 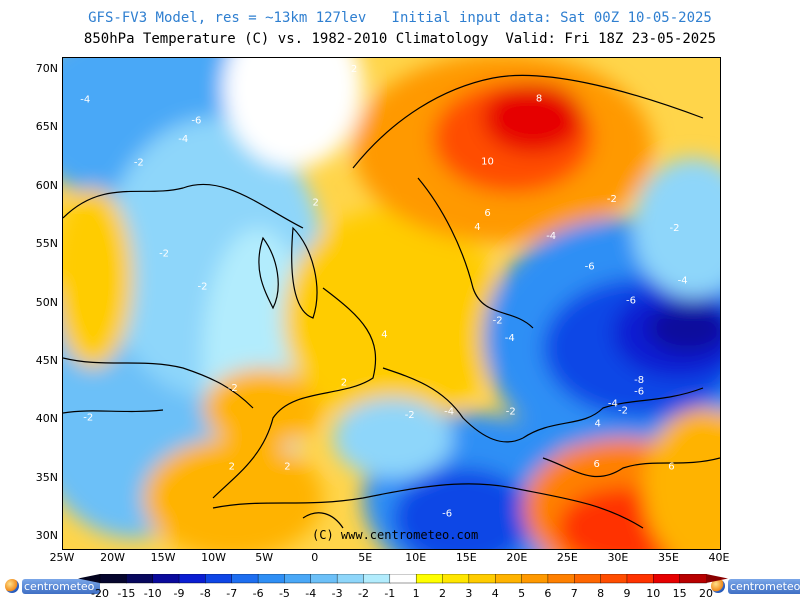 I want to click on longitude-label: 10E, so click(x=416, y=557).